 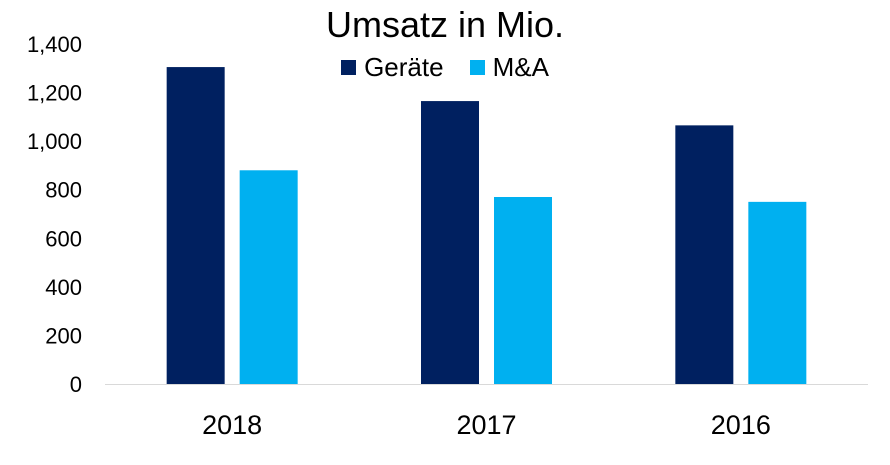 What do you see at coordinates (520, 67) in the screenshot?
I see `legend-label-ma: M&A` at bounding box center [520, 67].